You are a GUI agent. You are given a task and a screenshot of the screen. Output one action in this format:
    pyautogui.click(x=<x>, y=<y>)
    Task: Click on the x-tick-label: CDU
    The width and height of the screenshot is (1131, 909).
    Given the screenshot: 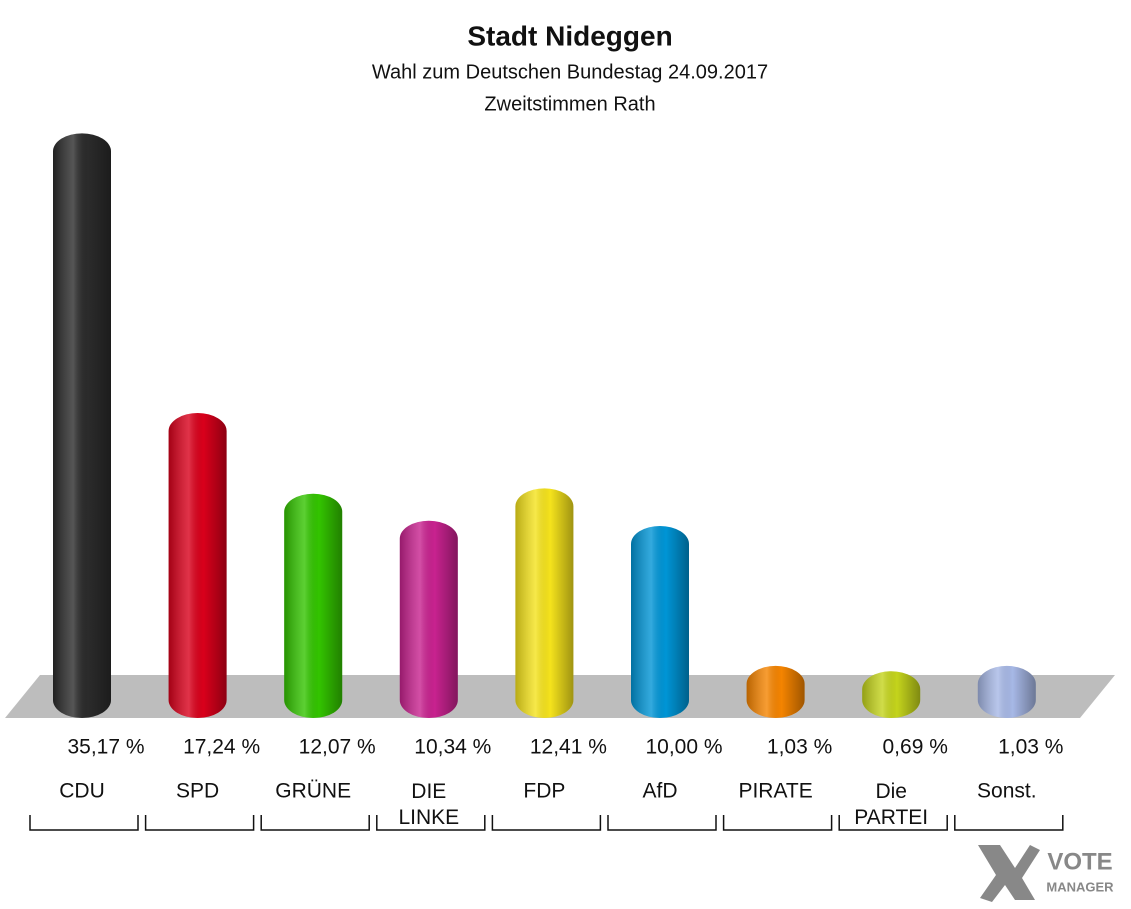 What is the action you would take?
    pyautogui.click(x=82, y=791)
    